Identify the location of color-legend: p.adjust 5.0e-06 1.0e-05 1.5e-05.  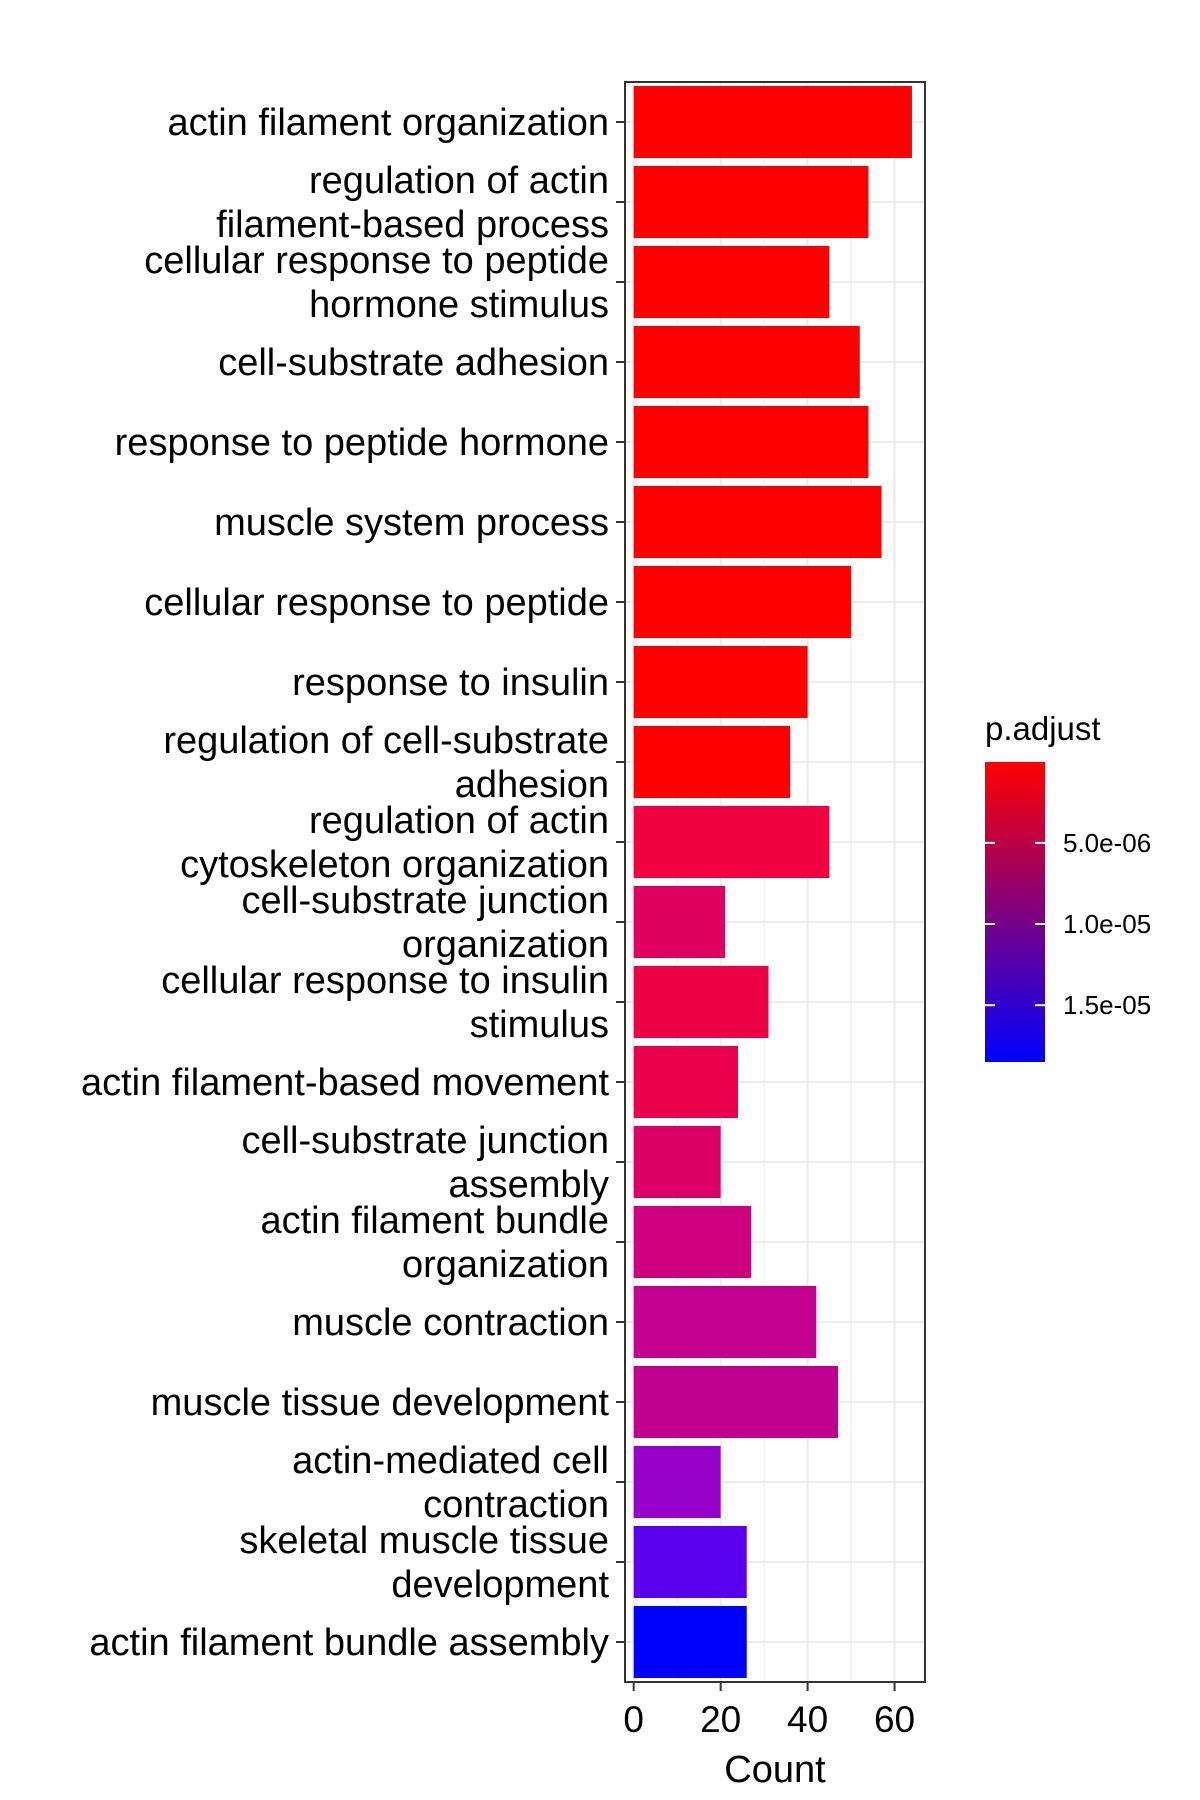
(1068, 886).